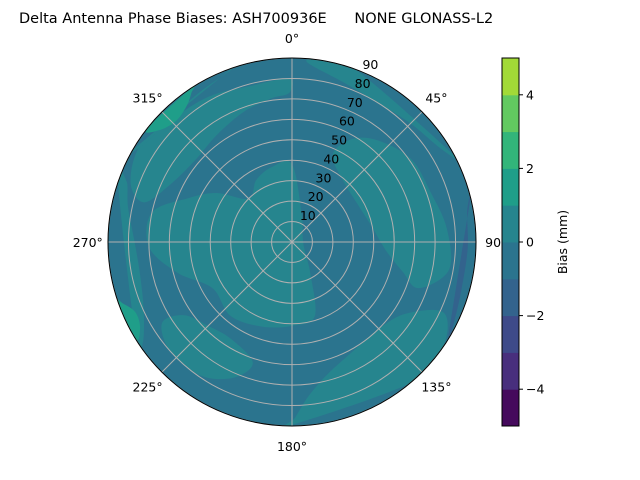  Describe the element at coordinates (530, 94) in the screenshot. I see `colorbar-tick-label: 4` at that location.